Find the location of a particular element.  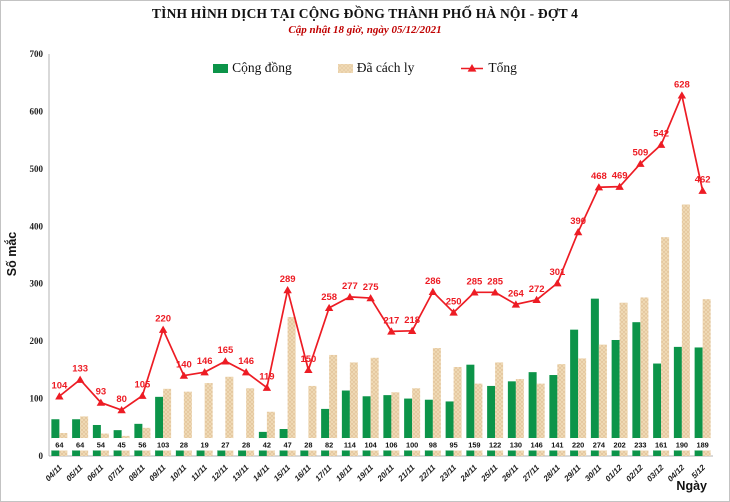

y-tick-label: 0 is located at coordinates (41, 456).